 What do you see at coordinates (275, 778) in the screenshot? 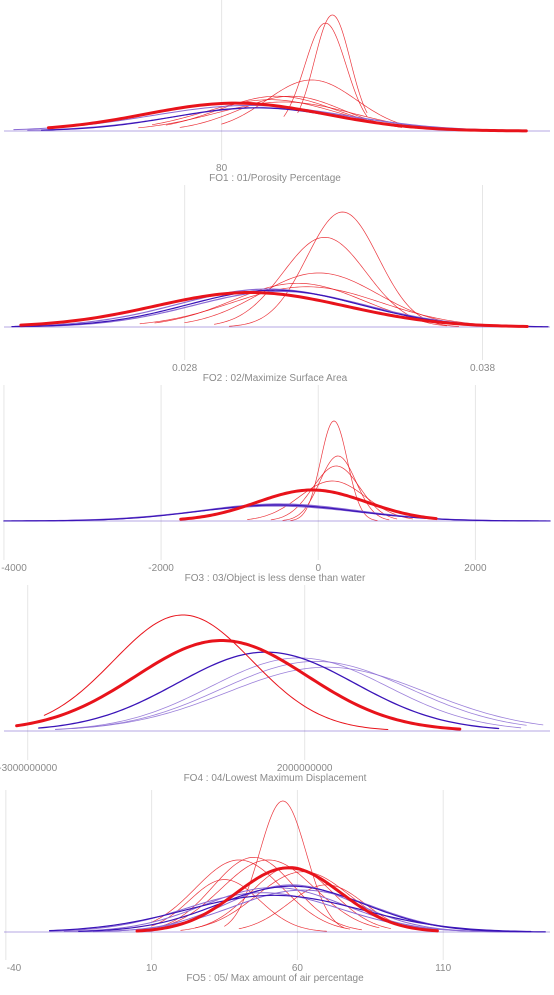
I see `x-axis-label-4: FO4 : 04/Lowest Maximum Displacement` at bounding box center [275, 778].